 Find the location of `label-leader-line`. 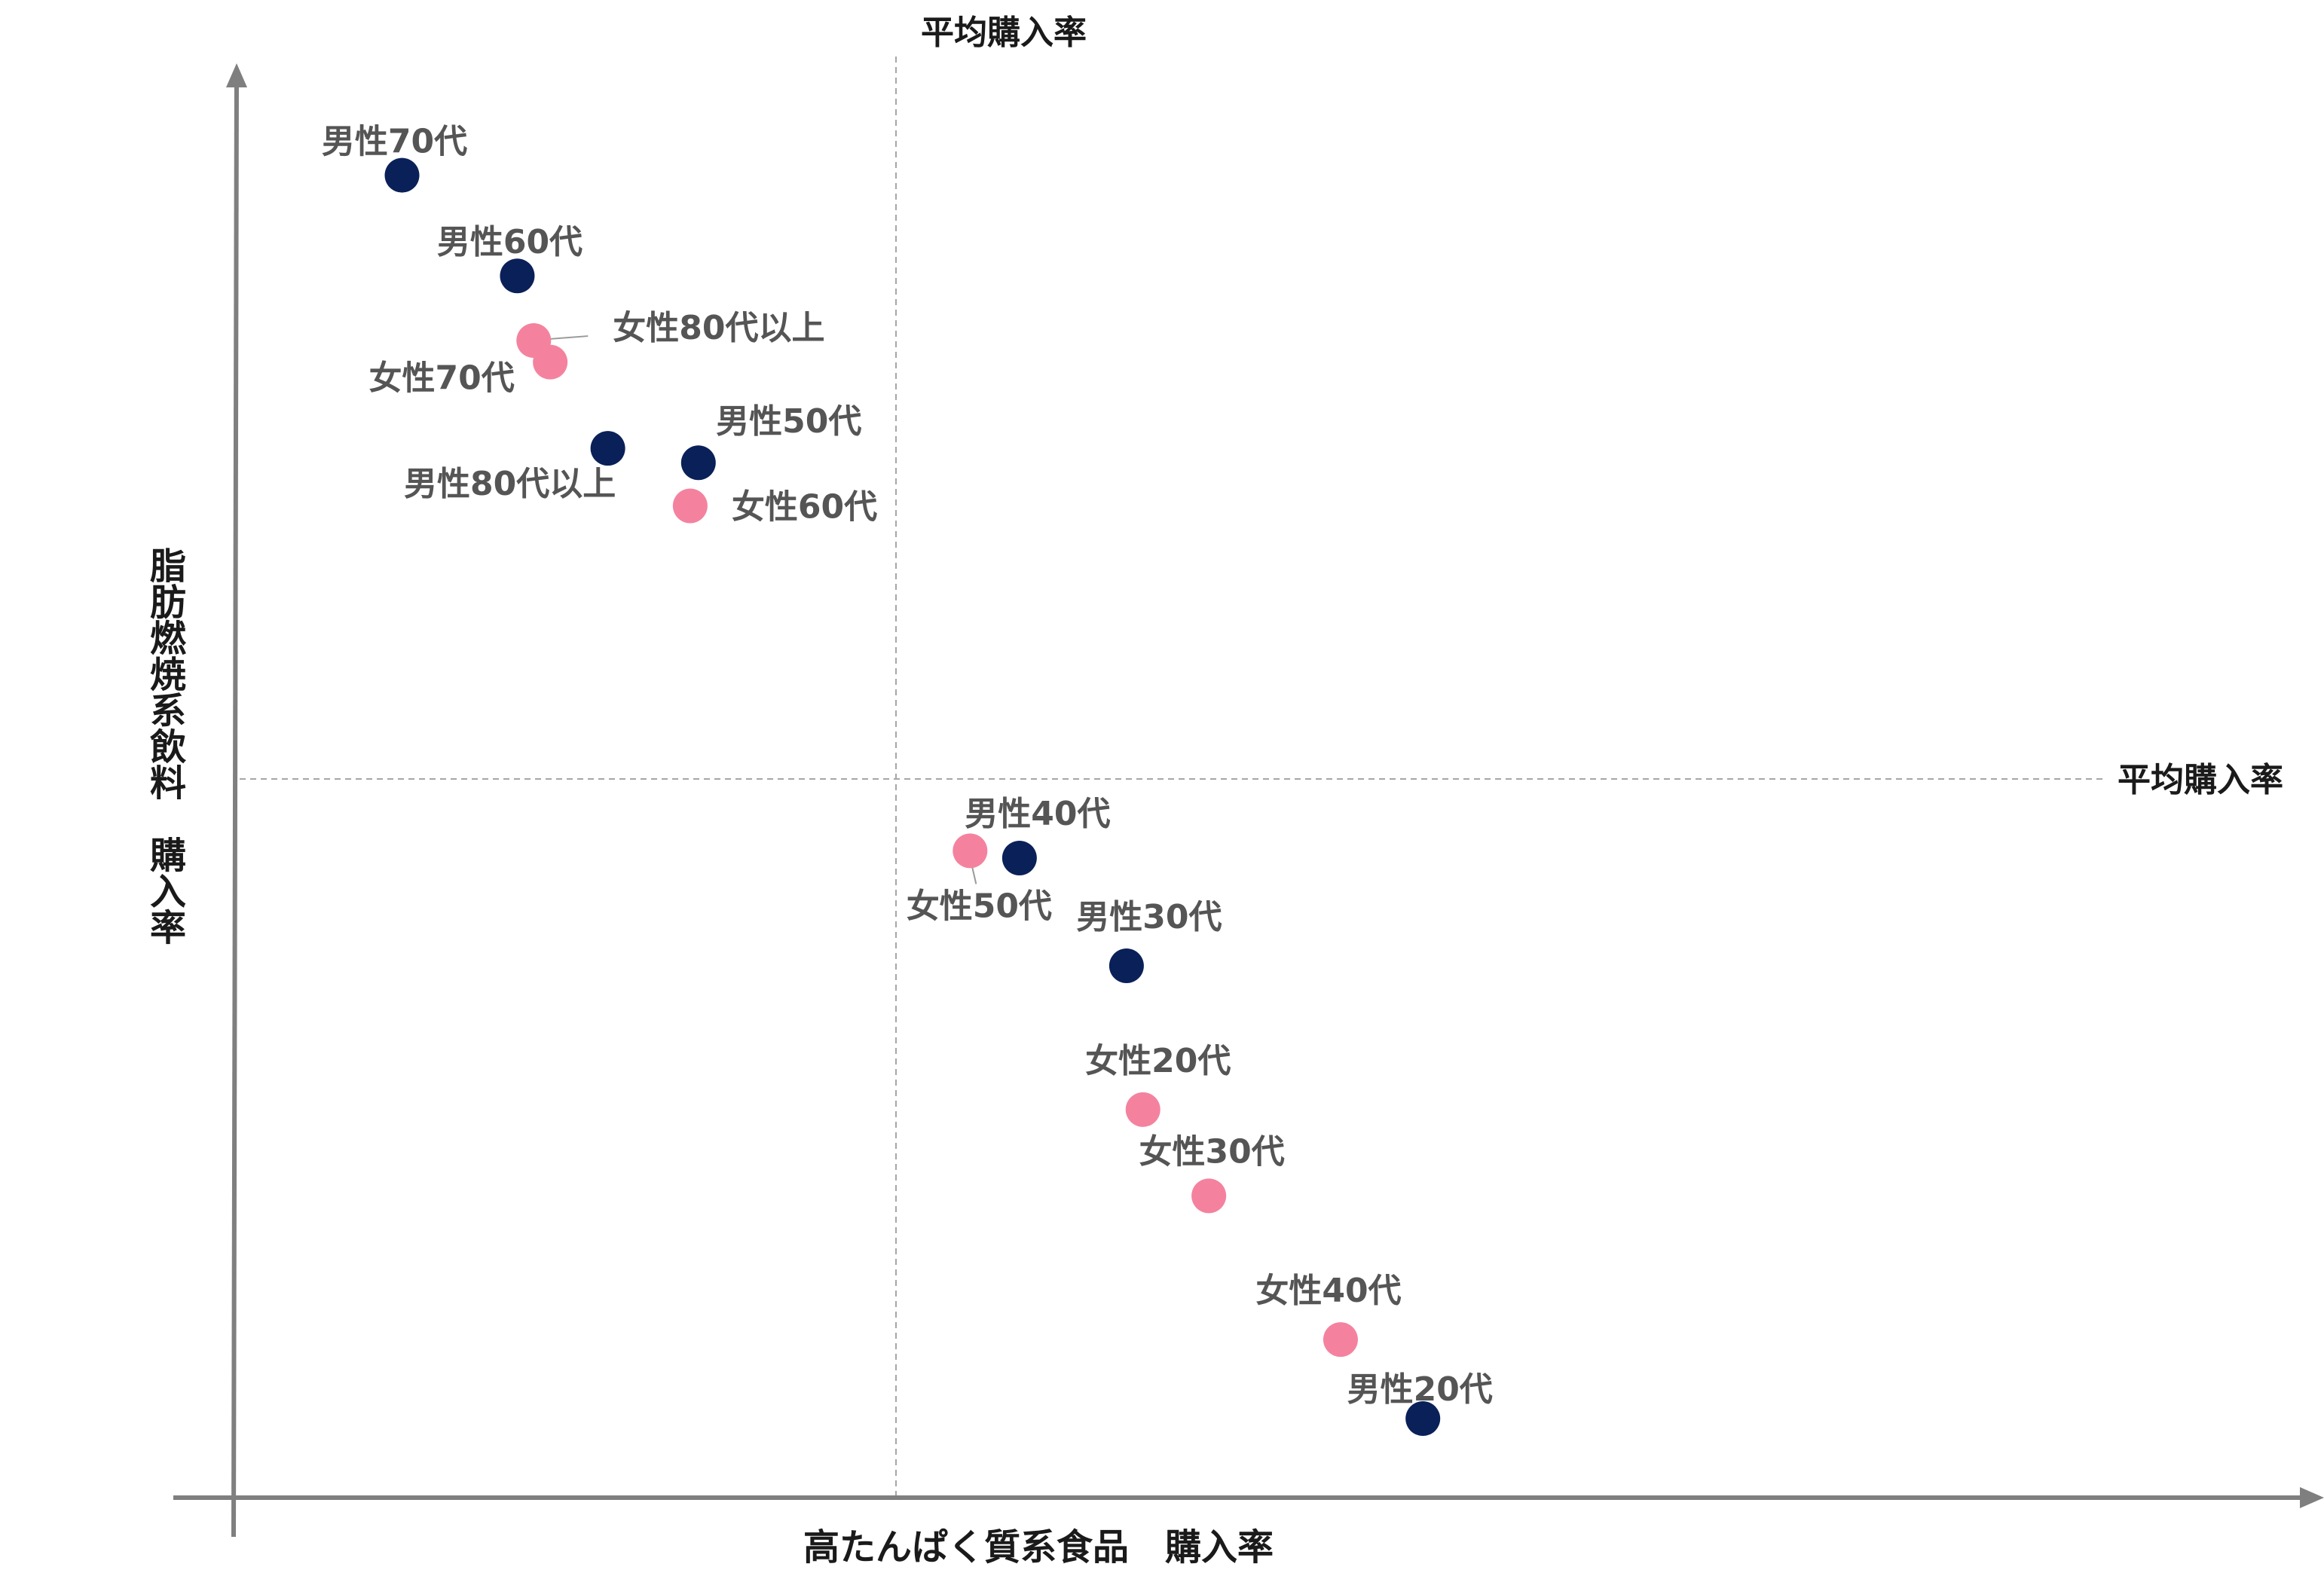

label-leader-line is located at coordinates (569, 338).